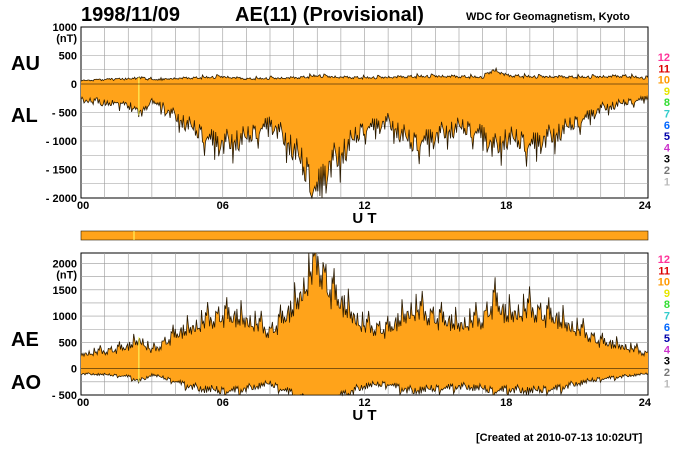  What do you see at coordinates (329, 15) in the screenshot?
I see `chart-title: AE(11) (Provisional)` at bounding box center [329, 15].